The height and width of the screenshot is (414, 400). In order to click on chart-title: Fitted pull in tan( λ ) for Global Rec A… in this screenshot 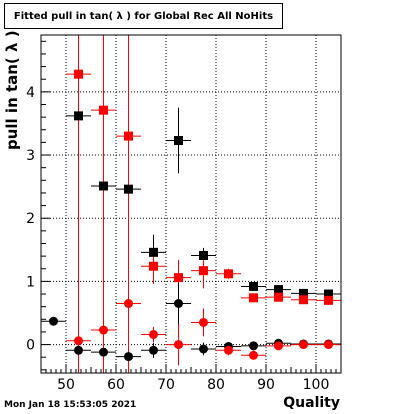, I will do `click(143, 16)`.